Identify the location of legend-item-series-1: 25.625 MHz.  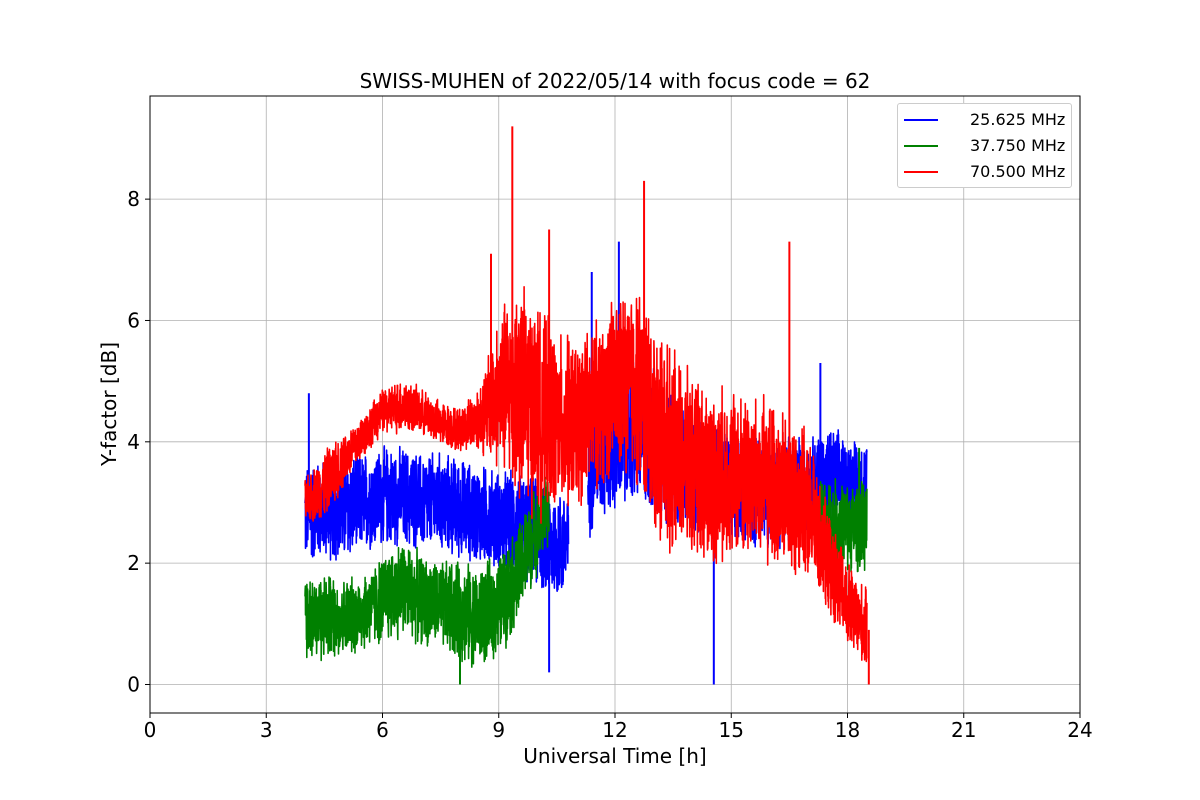
(986, 120).